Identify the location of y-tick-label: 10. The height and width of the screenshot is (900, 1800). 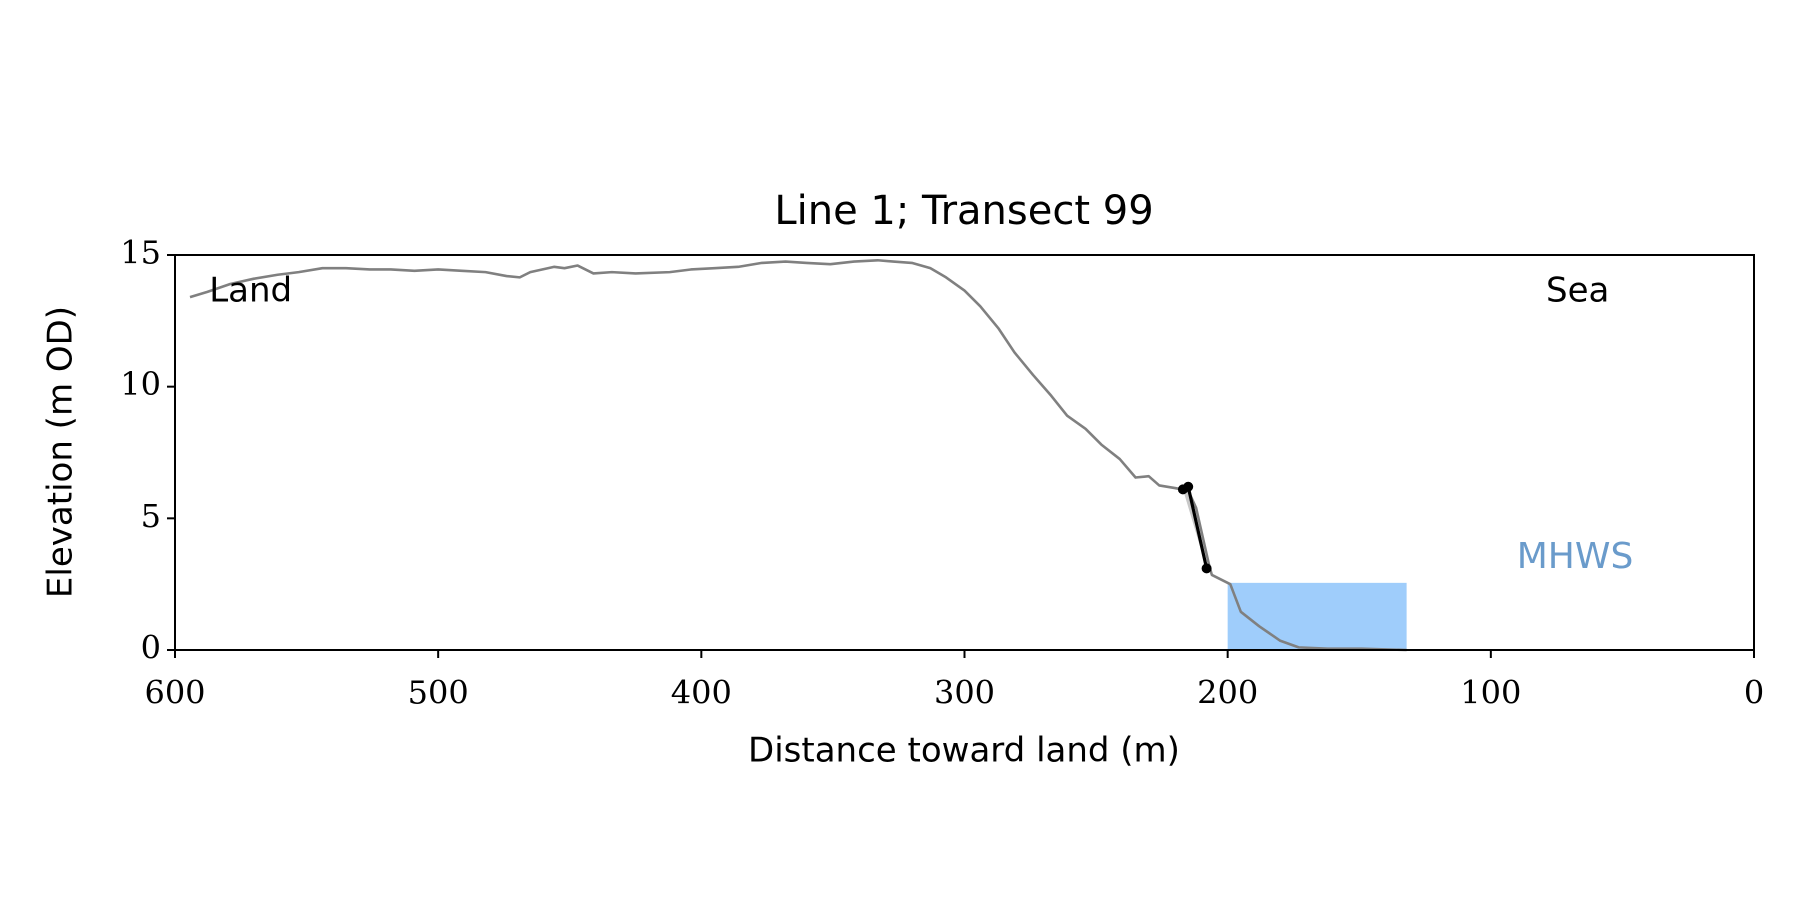
(140, 384).